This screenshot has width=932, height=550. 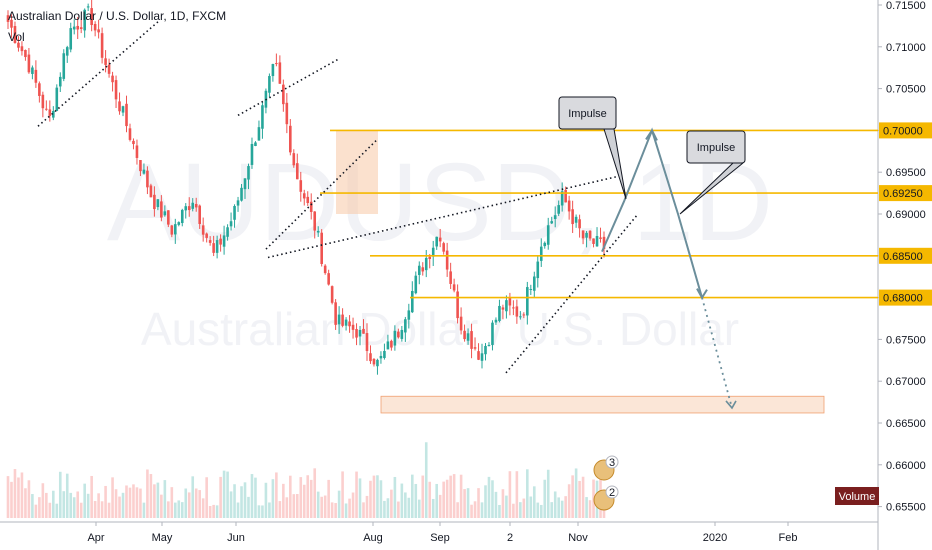 What do you see at coordinates (717, 353) in the screenshot?
I see `projection-path-dotted` at bounding box center [717, 353].